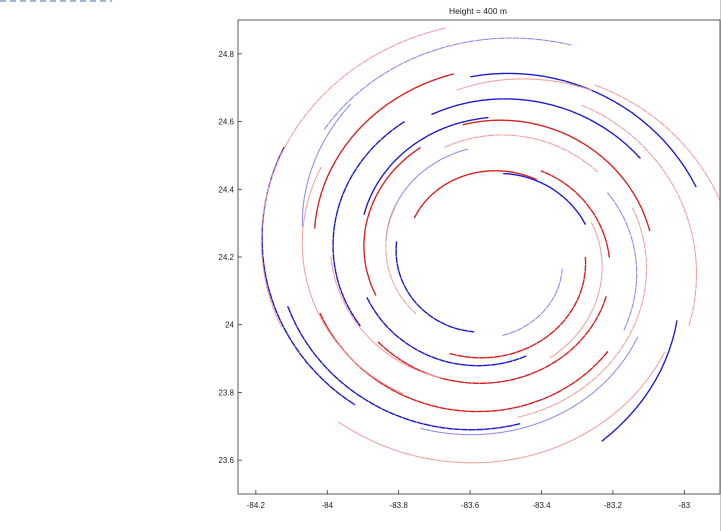 The width and height of the screenshot is (721, 531). Describe the element at coordinates (470, 505) in the screenshot. I see `x-tick-label-3: -83.6` at that location.